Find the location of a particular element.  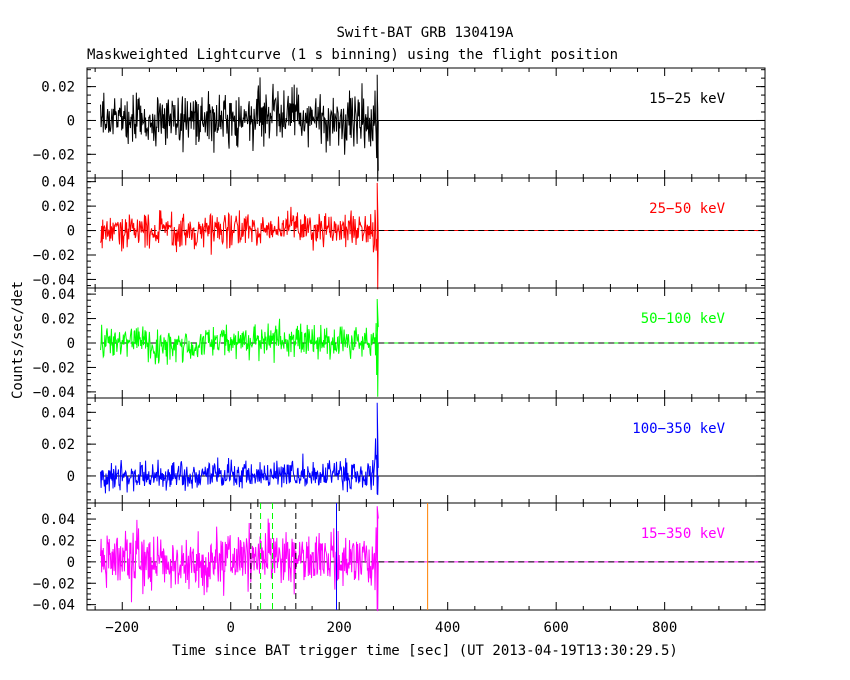

band-label: 25−50 keV is located at coordinates (687, 209).